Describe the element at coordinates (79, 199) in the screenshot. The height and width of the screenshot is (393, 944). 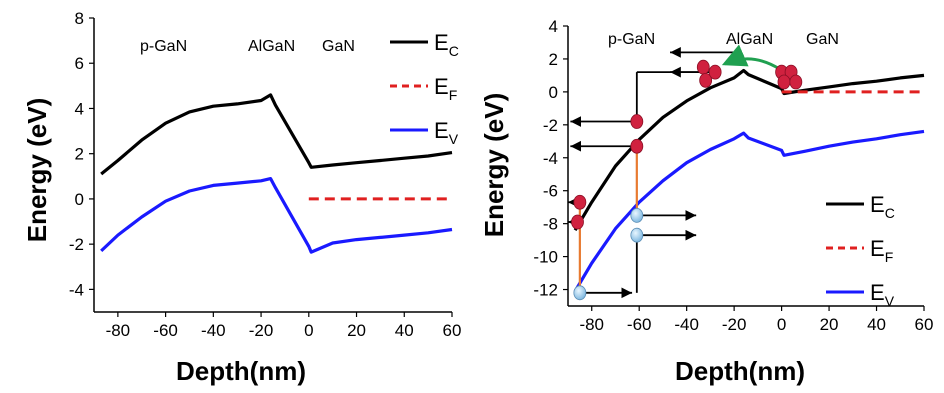
I see `y-tick-label-left: 0` at that location.